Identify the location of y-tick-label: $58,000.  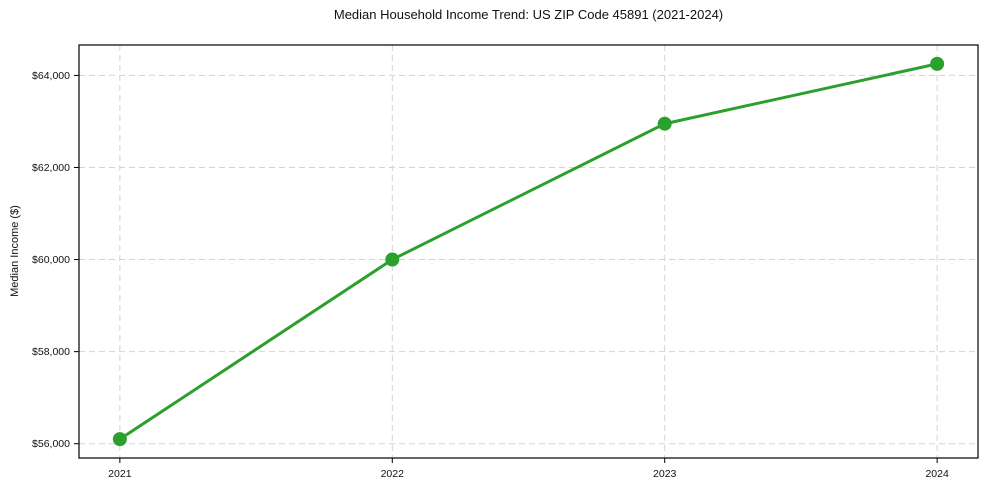
(51, 352).